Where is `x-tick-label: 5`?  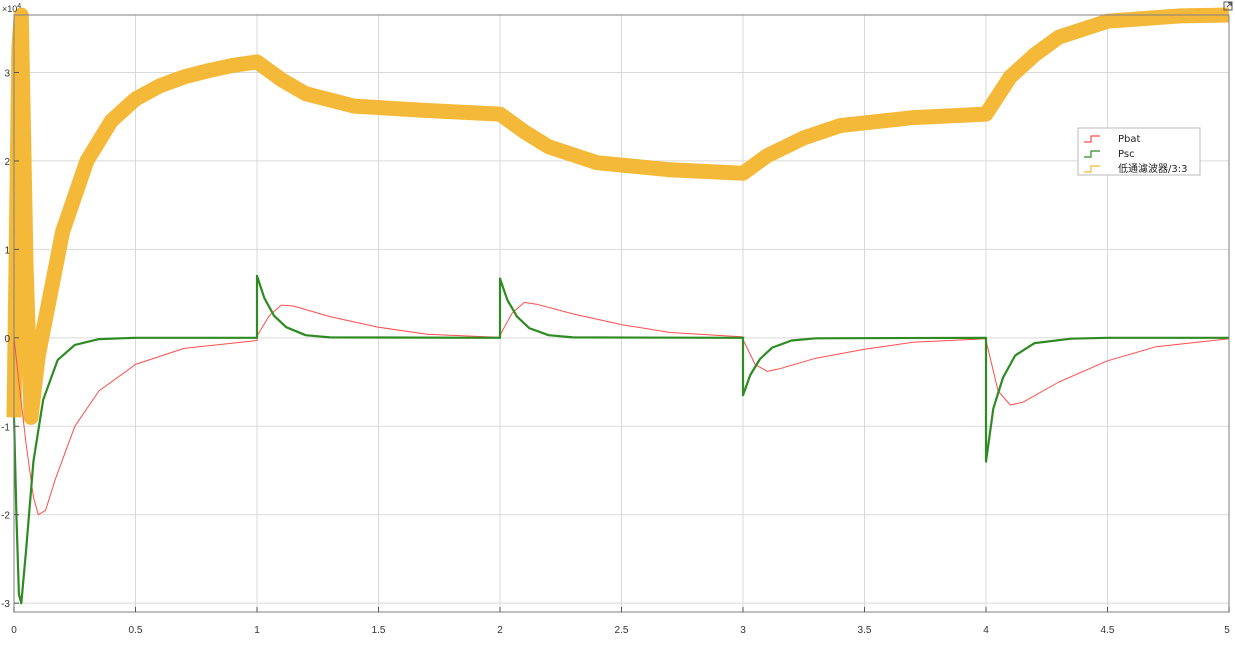
x-tick-label: 5 is located at coordinates (1227, 630).